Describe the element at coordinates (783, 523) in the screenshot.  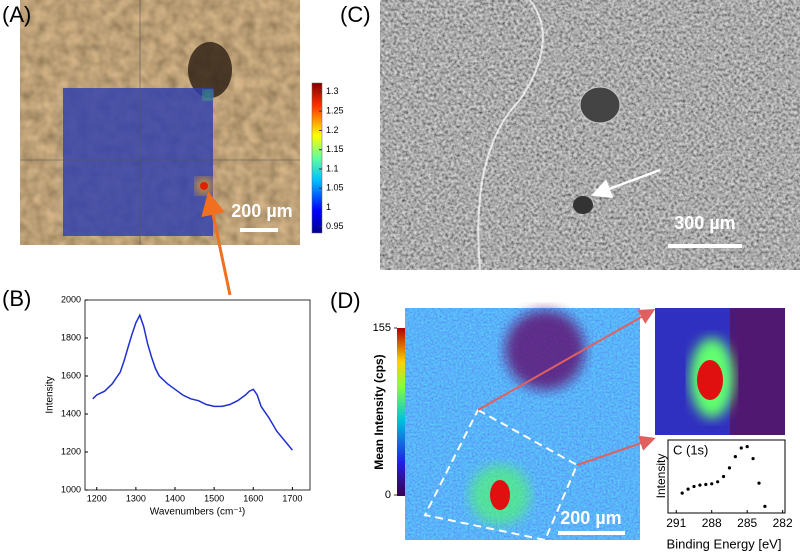
I see `x-tick-label: 282` at that location.